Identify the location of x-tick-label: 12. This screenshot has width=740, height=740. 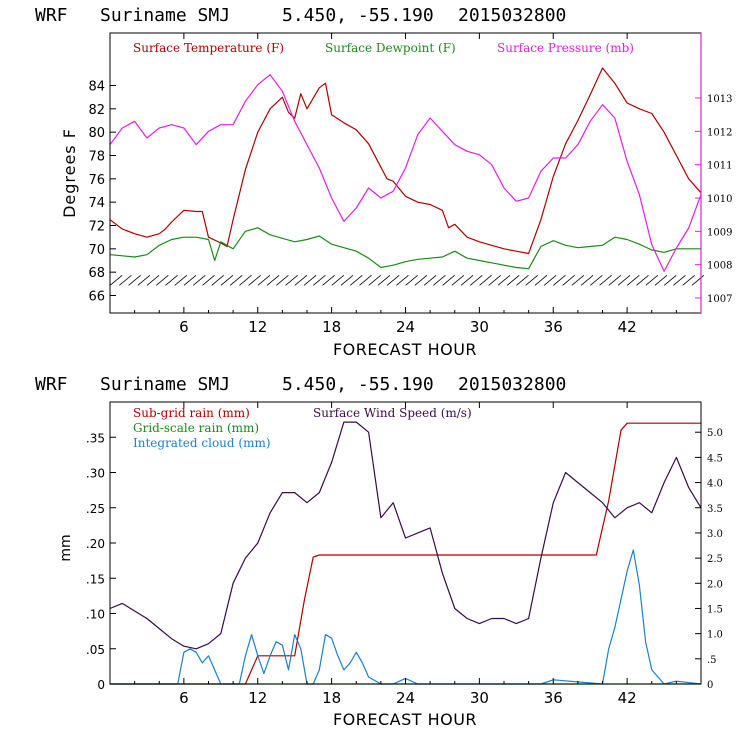
(257, 327).